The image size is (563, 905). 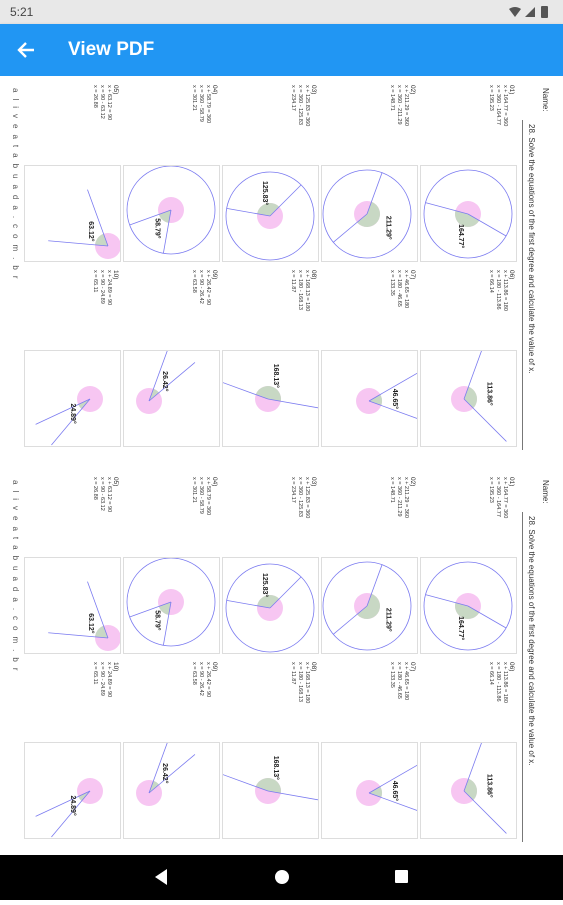 What do you see at coordinates (95, 673) in the screenshot?
I see `equation: x = 65.11` at bounding box center [95, 673].